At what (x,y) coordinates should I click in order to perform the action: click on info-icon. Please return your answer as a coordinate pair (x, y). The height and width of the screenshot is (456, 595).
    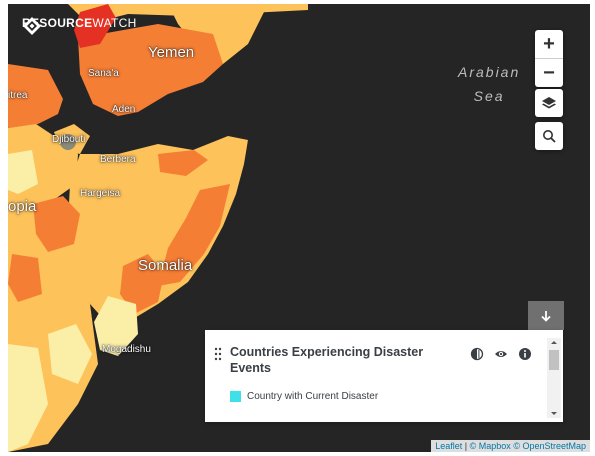
    Looking at the image, I should click on (525, 354).